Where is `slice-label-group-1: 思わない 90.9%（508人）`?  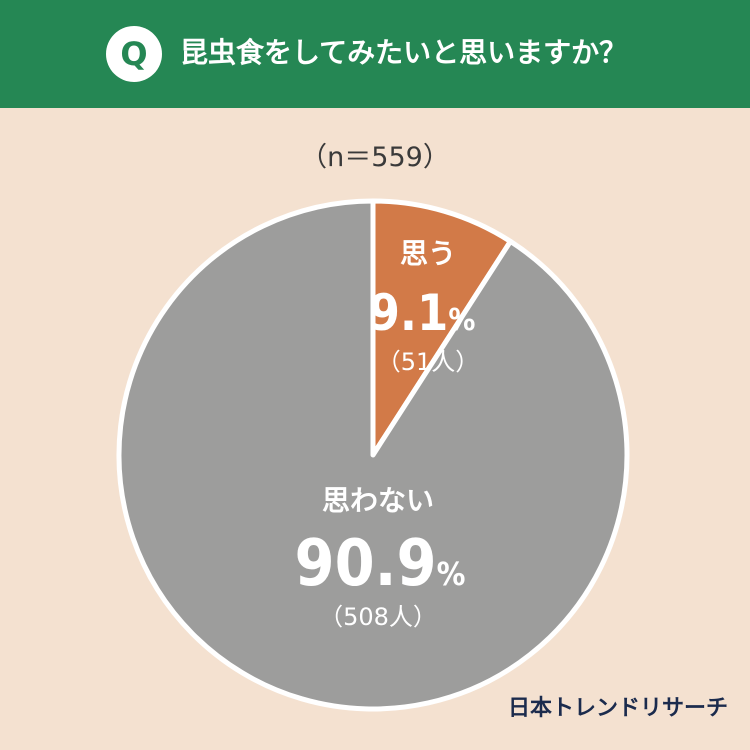
slice-label-group-1: 思わない 90.9%（508人） is located at coordinates (380, 557).